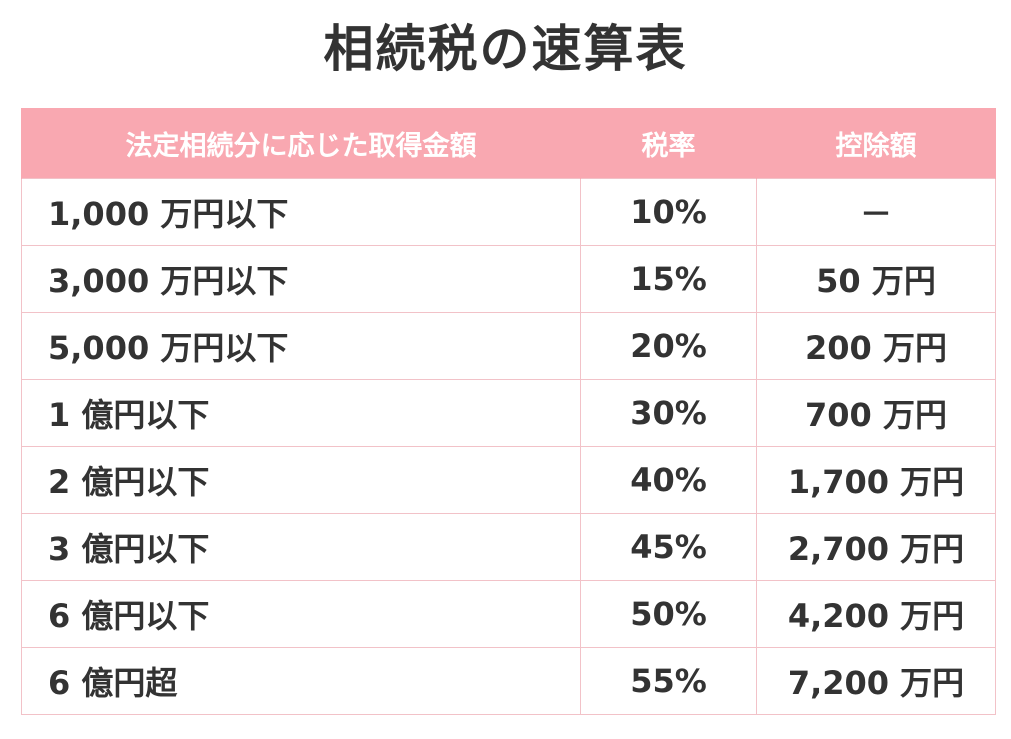 Image resolution: width=1011 pixels, height=739 pixels. What do you see at coordinates (668, 279) in the screenshot?
I see `rate-cell: 15%` at bounding box center [668, 279].